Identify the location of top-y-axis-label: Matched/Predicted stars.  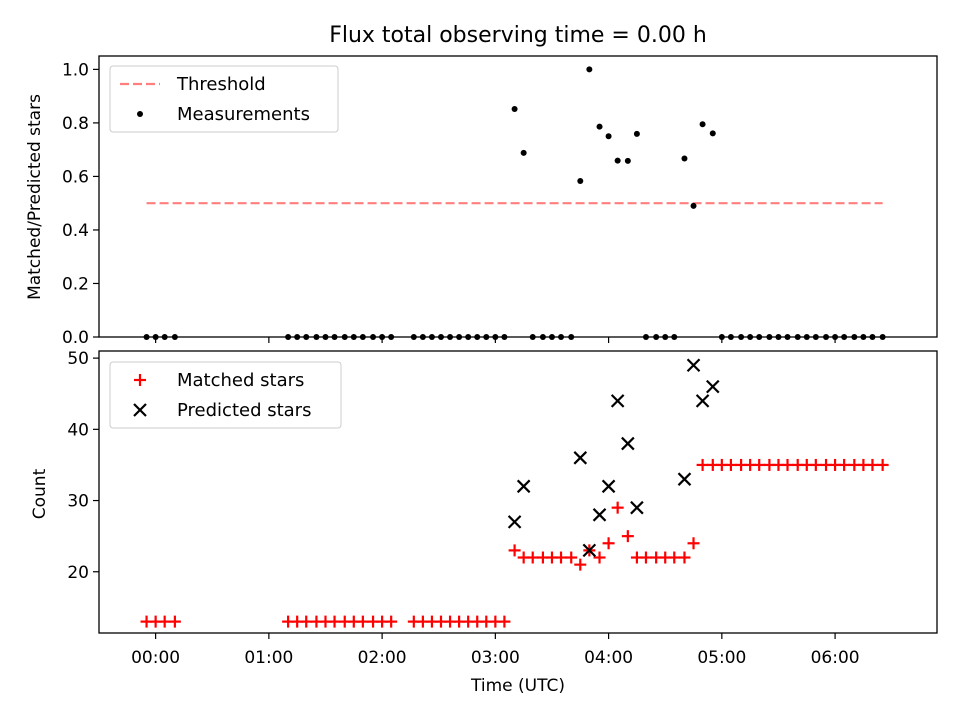
(35, 197).